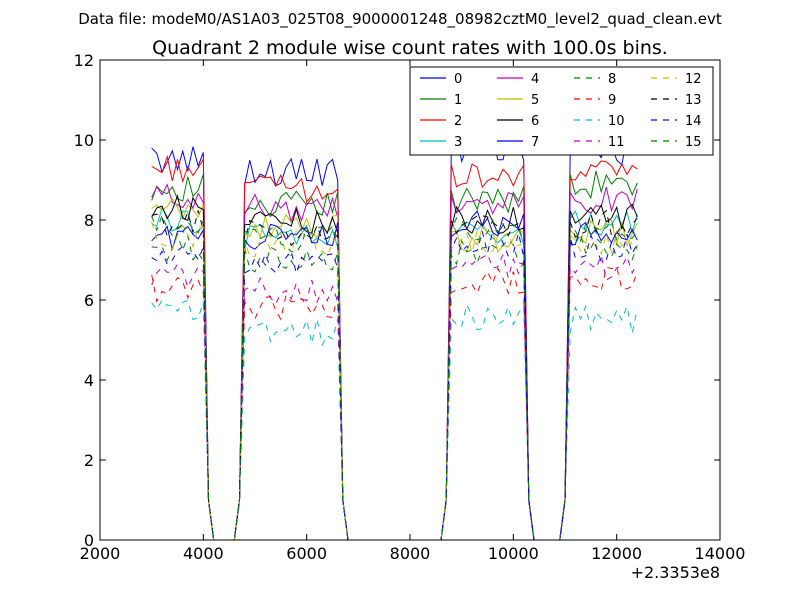  What do you see at coordinates (612, 79) in the screenshot?
I see `legend-label: 8` at bounding box center [612, 79].